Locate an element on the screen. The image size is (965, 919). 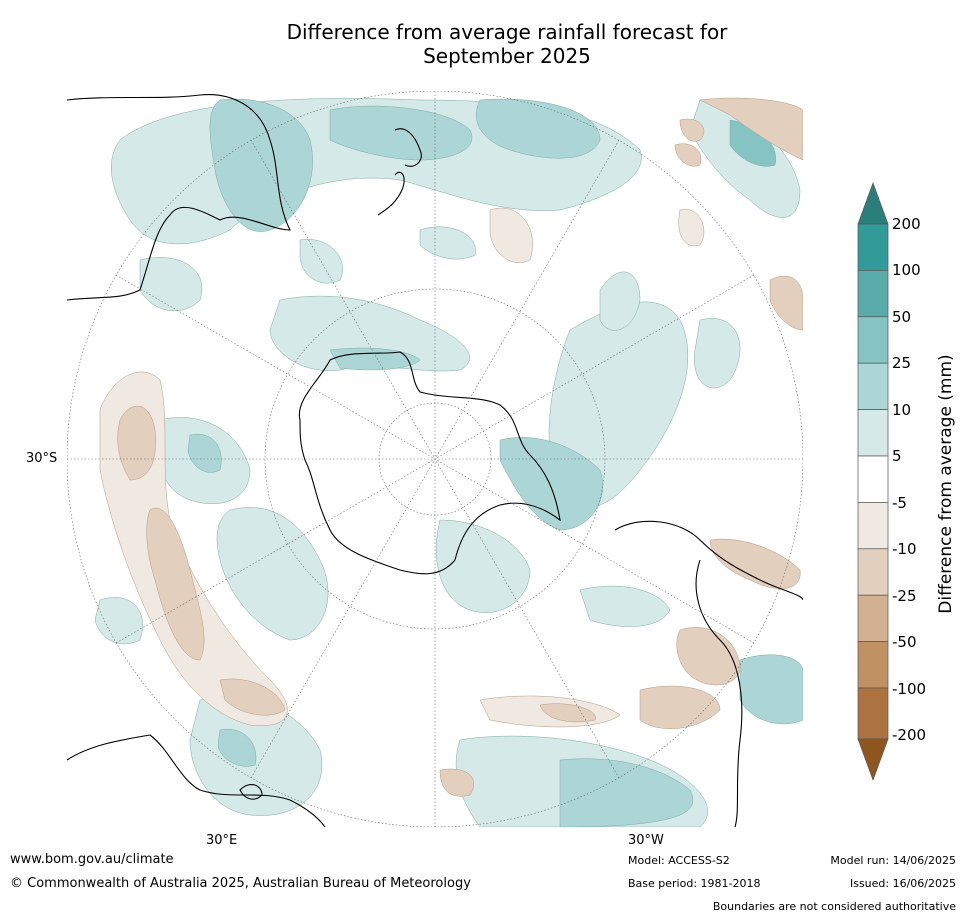
footer-model: Model: ACCESS-S2 is located at coordinates (679, 860).